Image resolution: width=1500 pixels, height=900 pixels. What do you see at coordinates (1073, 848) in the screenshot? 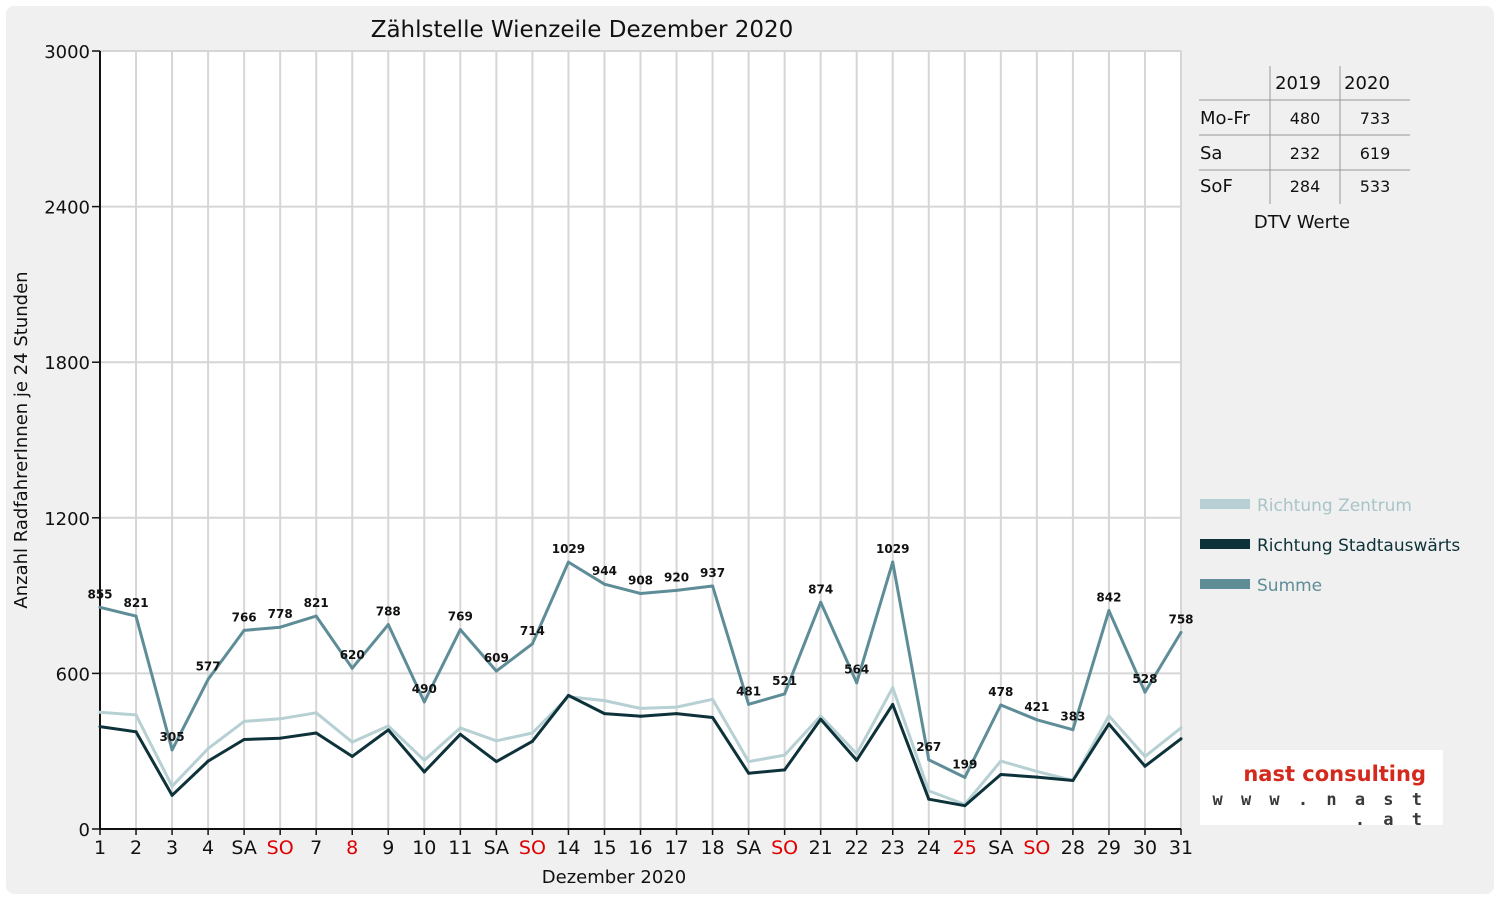
I see `x-tick-label: 28` at bounding box center [1073, 848].